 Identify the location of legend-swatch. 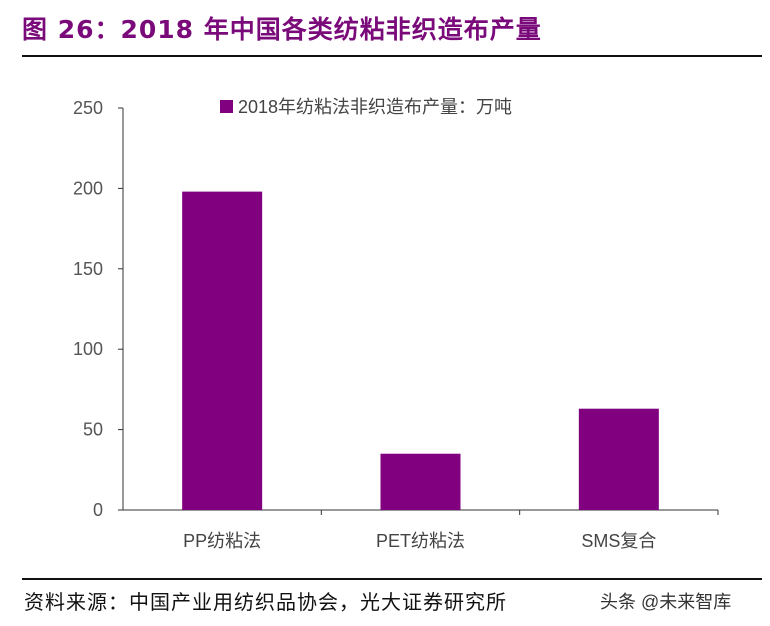
(226, 106).